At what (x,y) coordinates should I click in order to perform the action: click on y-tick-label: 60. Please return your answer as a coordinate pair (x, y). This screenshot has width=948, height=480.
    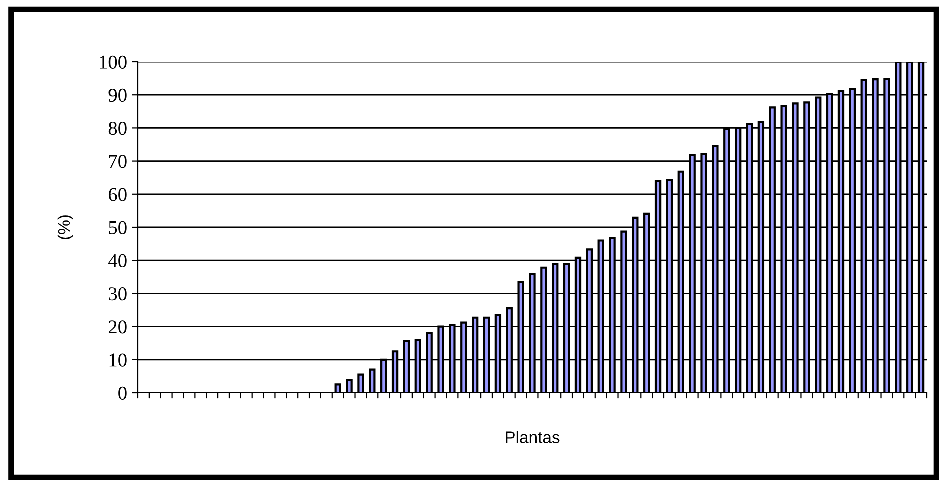
    Looking at the image, I should click on (117, 195).